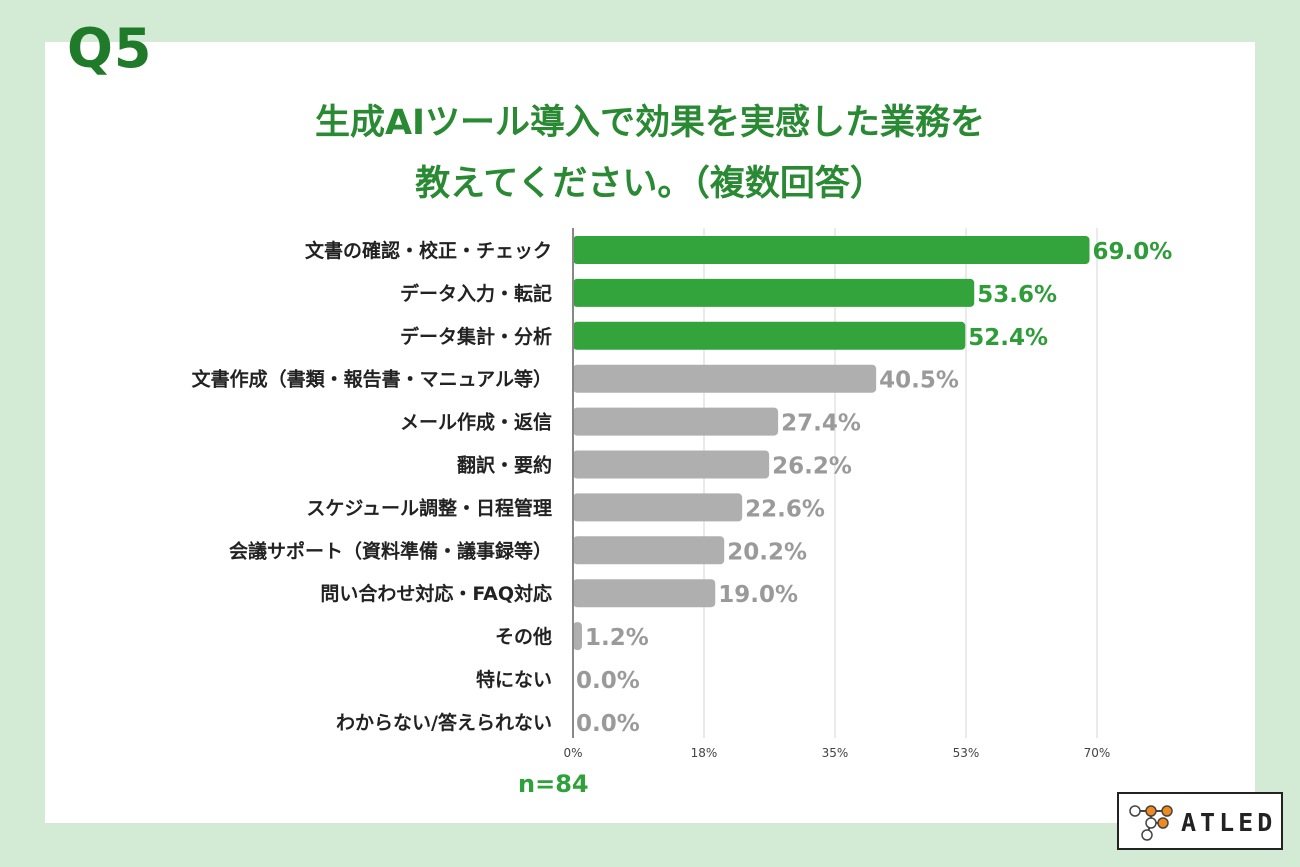  What do you see at coordinates (1017, 295) in the screenshot?
I see `value-label: 53.6%` at bounding box center [1017, 295].